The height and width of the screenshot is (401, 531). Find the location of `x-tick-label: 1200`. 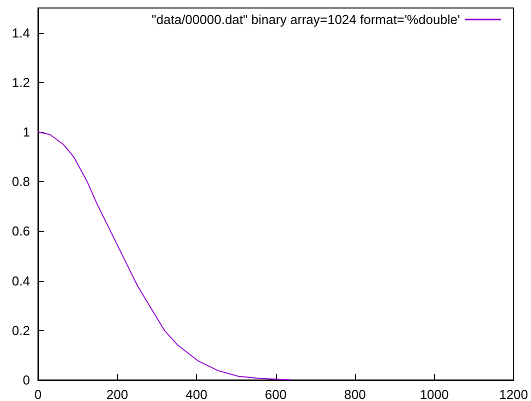

x-tick-label: 1200 is located at coordinates (513, 394).